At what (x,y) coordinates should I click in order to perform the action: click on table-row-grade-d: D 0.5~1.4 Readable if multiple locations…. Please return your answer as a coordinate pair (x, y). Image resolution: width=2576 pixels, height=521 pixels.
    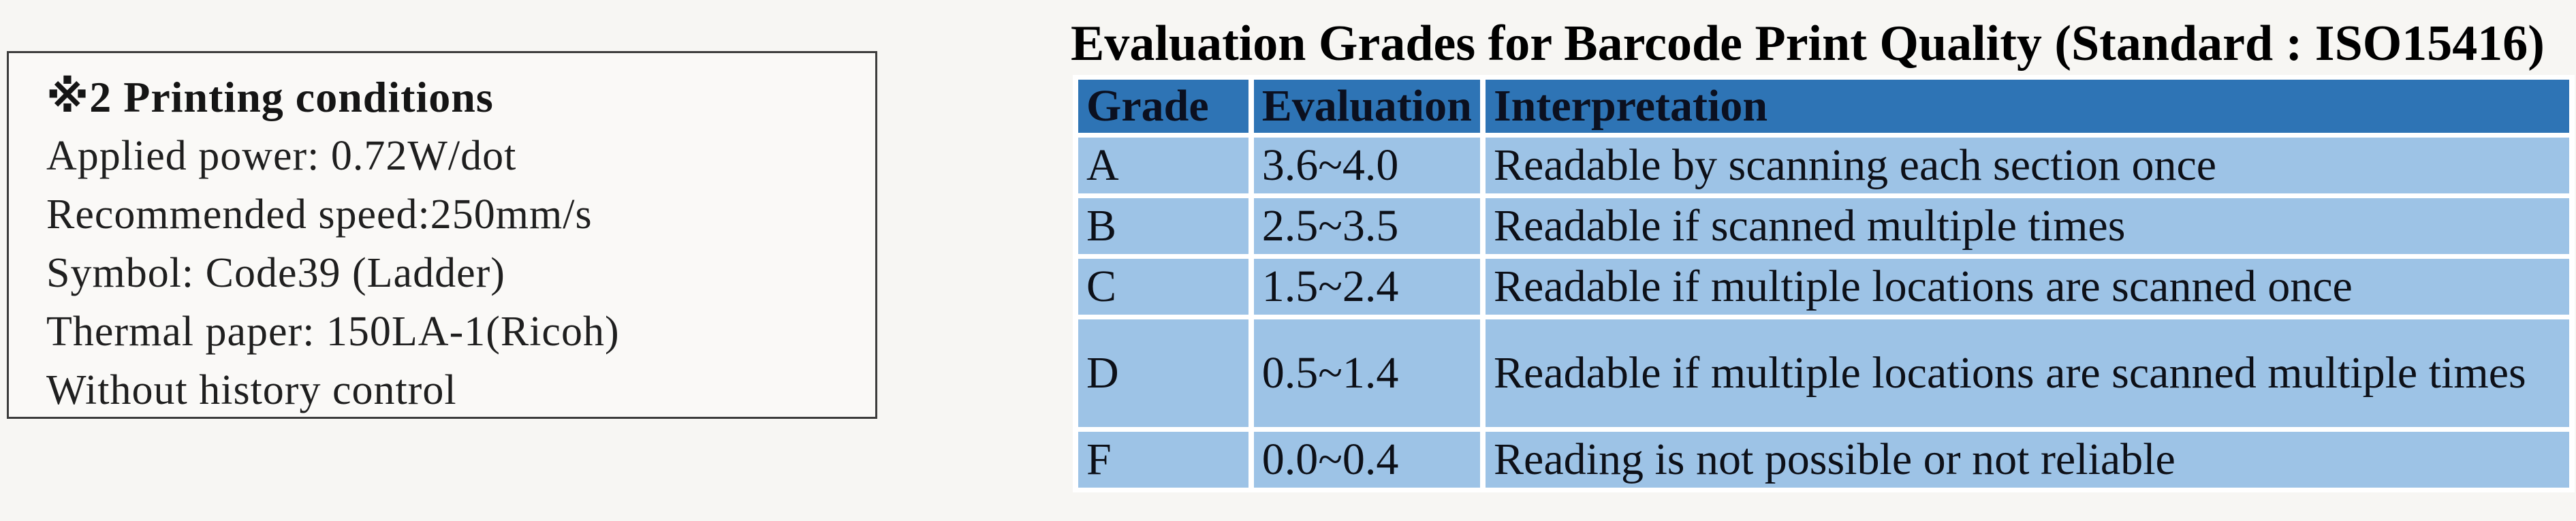
    Looking at the image, I should click on (1823, 373).